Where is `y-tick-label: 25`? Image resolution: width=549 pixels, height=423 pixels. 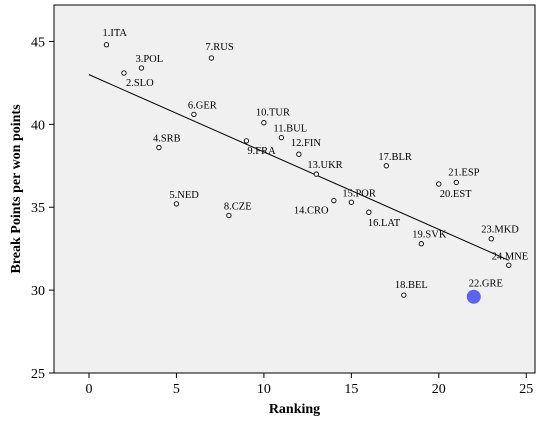 y-tick-label: 25 is located at coordinates (38, 374).